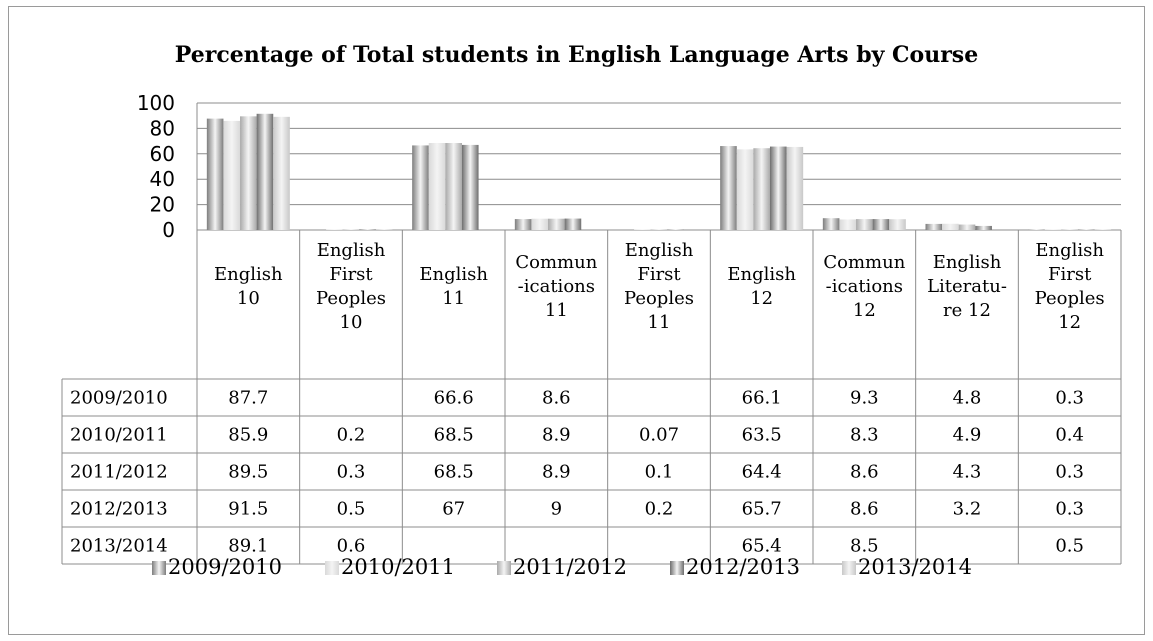 The image size is (1153, 641). Describe the element at coordinates (351, 546) in the screenshot. I see `data-label: 0.6` at that location.